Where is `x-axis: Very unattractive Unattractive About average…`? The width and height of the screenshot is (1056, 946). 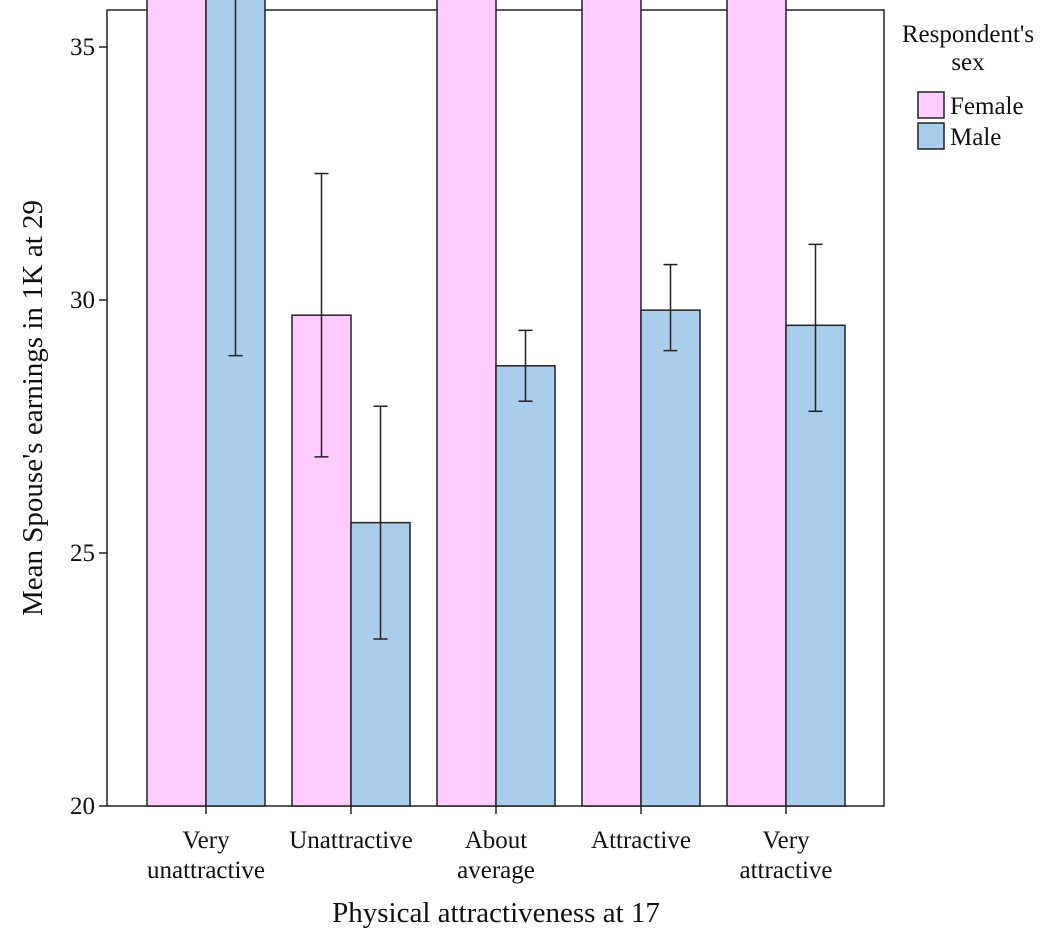
x-axis: Very unattractive Unattractive About average… is located at coordinates (490, 845).